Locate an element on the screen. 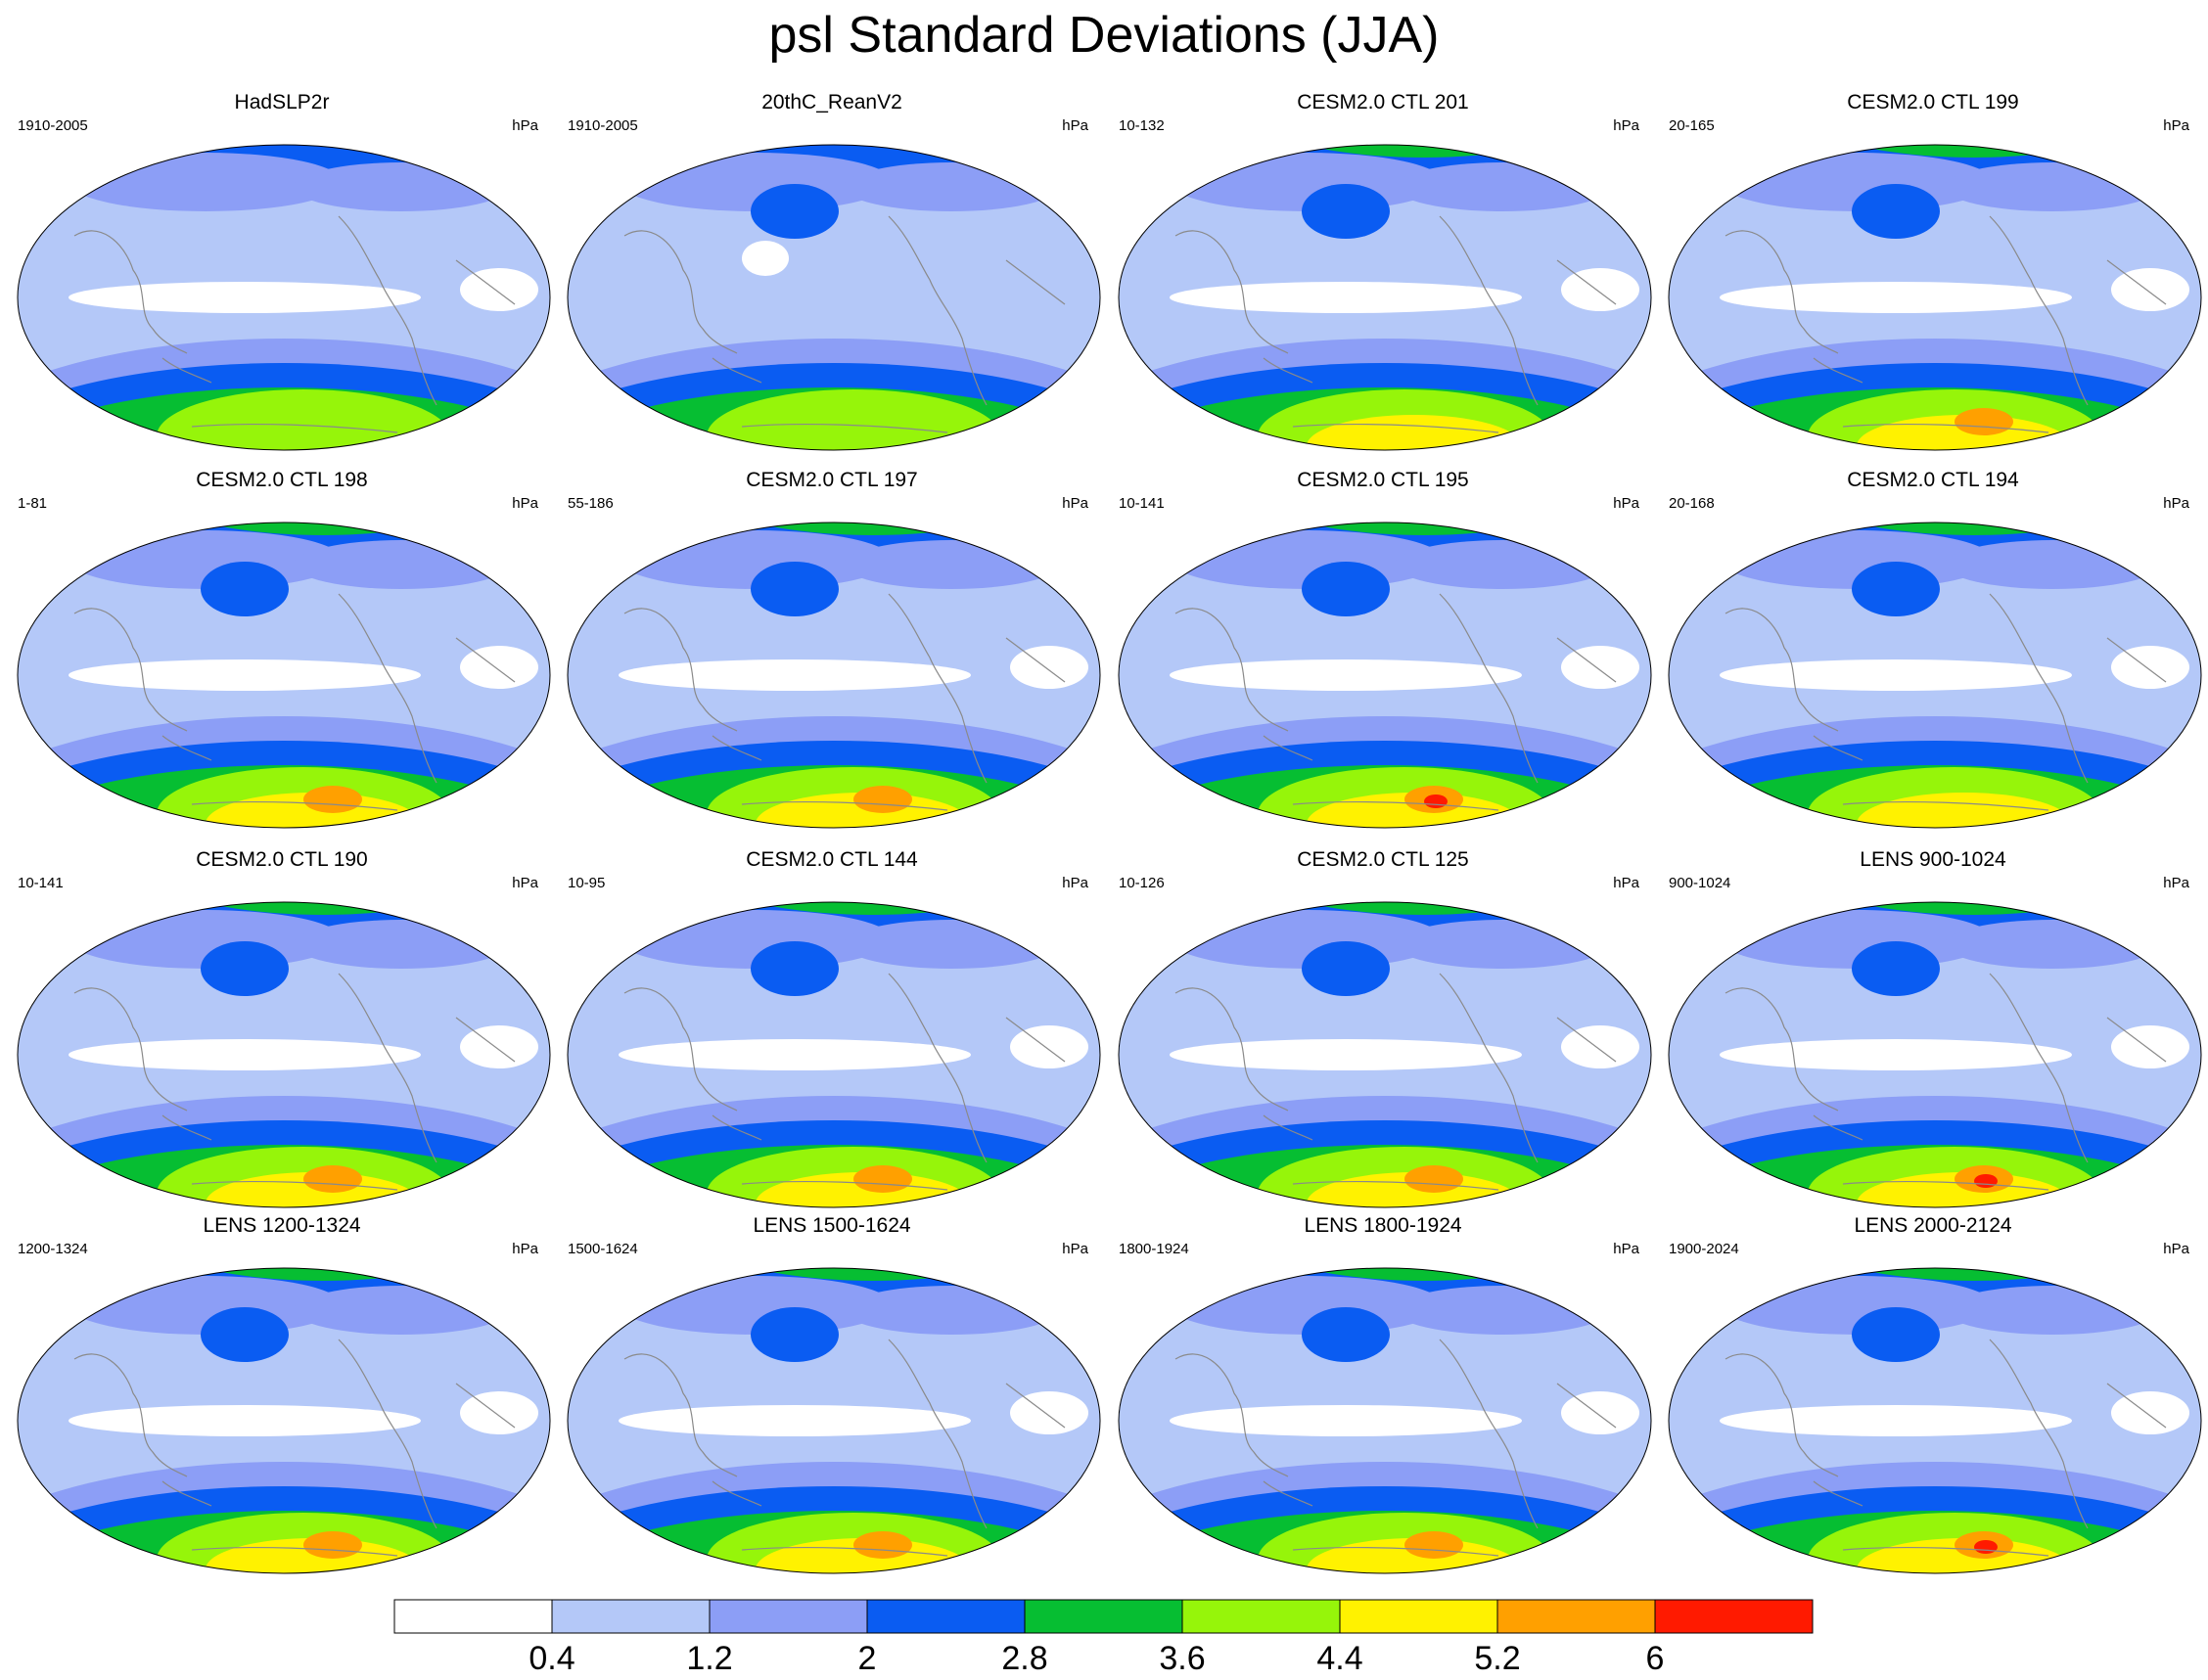 This screenshot has width=2208, height=1680. map-panel: CESM2.0 CTL 195 10-141 hPa is located at coordinates (1383, 654).